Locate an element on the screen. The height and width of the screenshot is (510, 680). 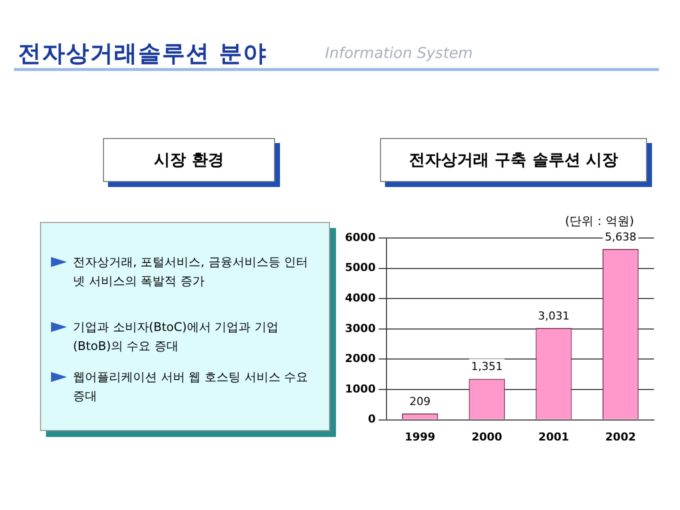
text: 전자상거래솔루션 분야 is located at coordinates (143, 54).